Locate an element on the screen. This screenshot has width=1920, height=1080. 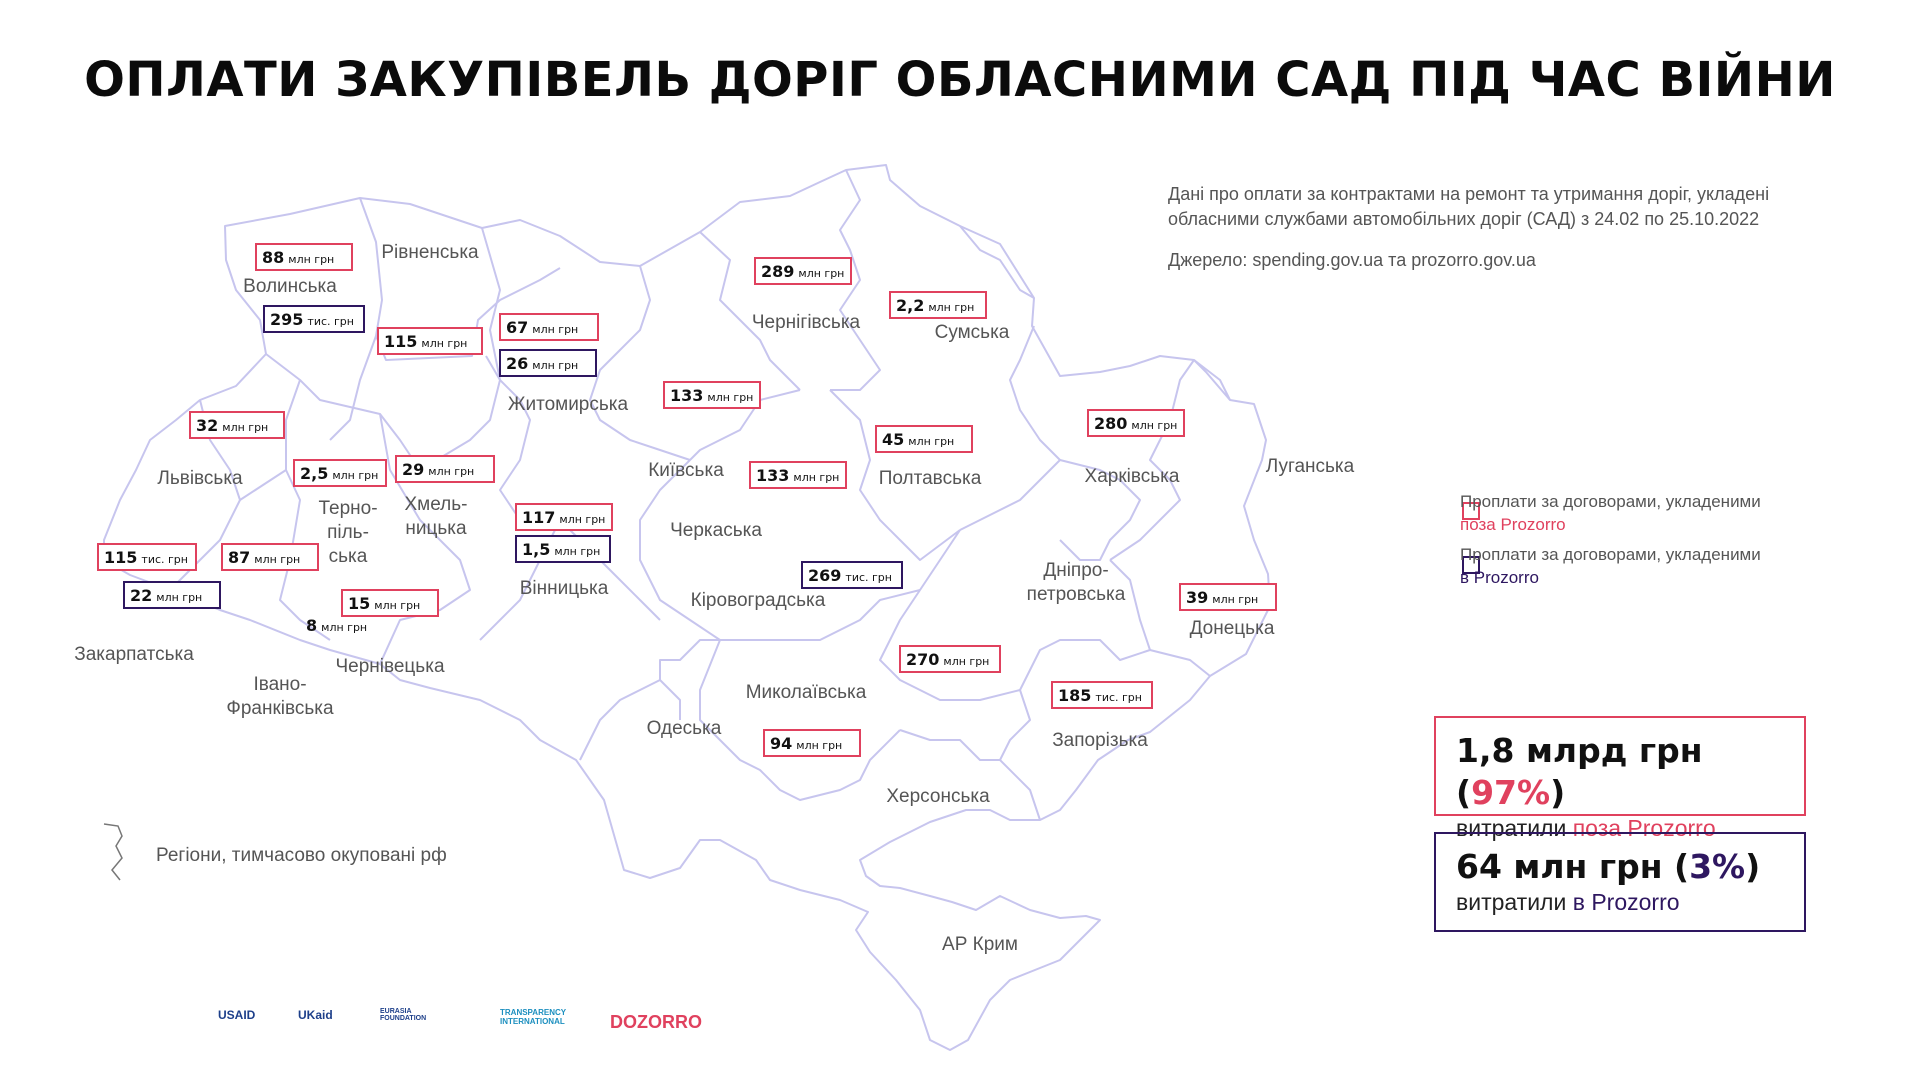
region-label-ivanofrankivska: Івано-Франківська is located at coordinates (280, 696).